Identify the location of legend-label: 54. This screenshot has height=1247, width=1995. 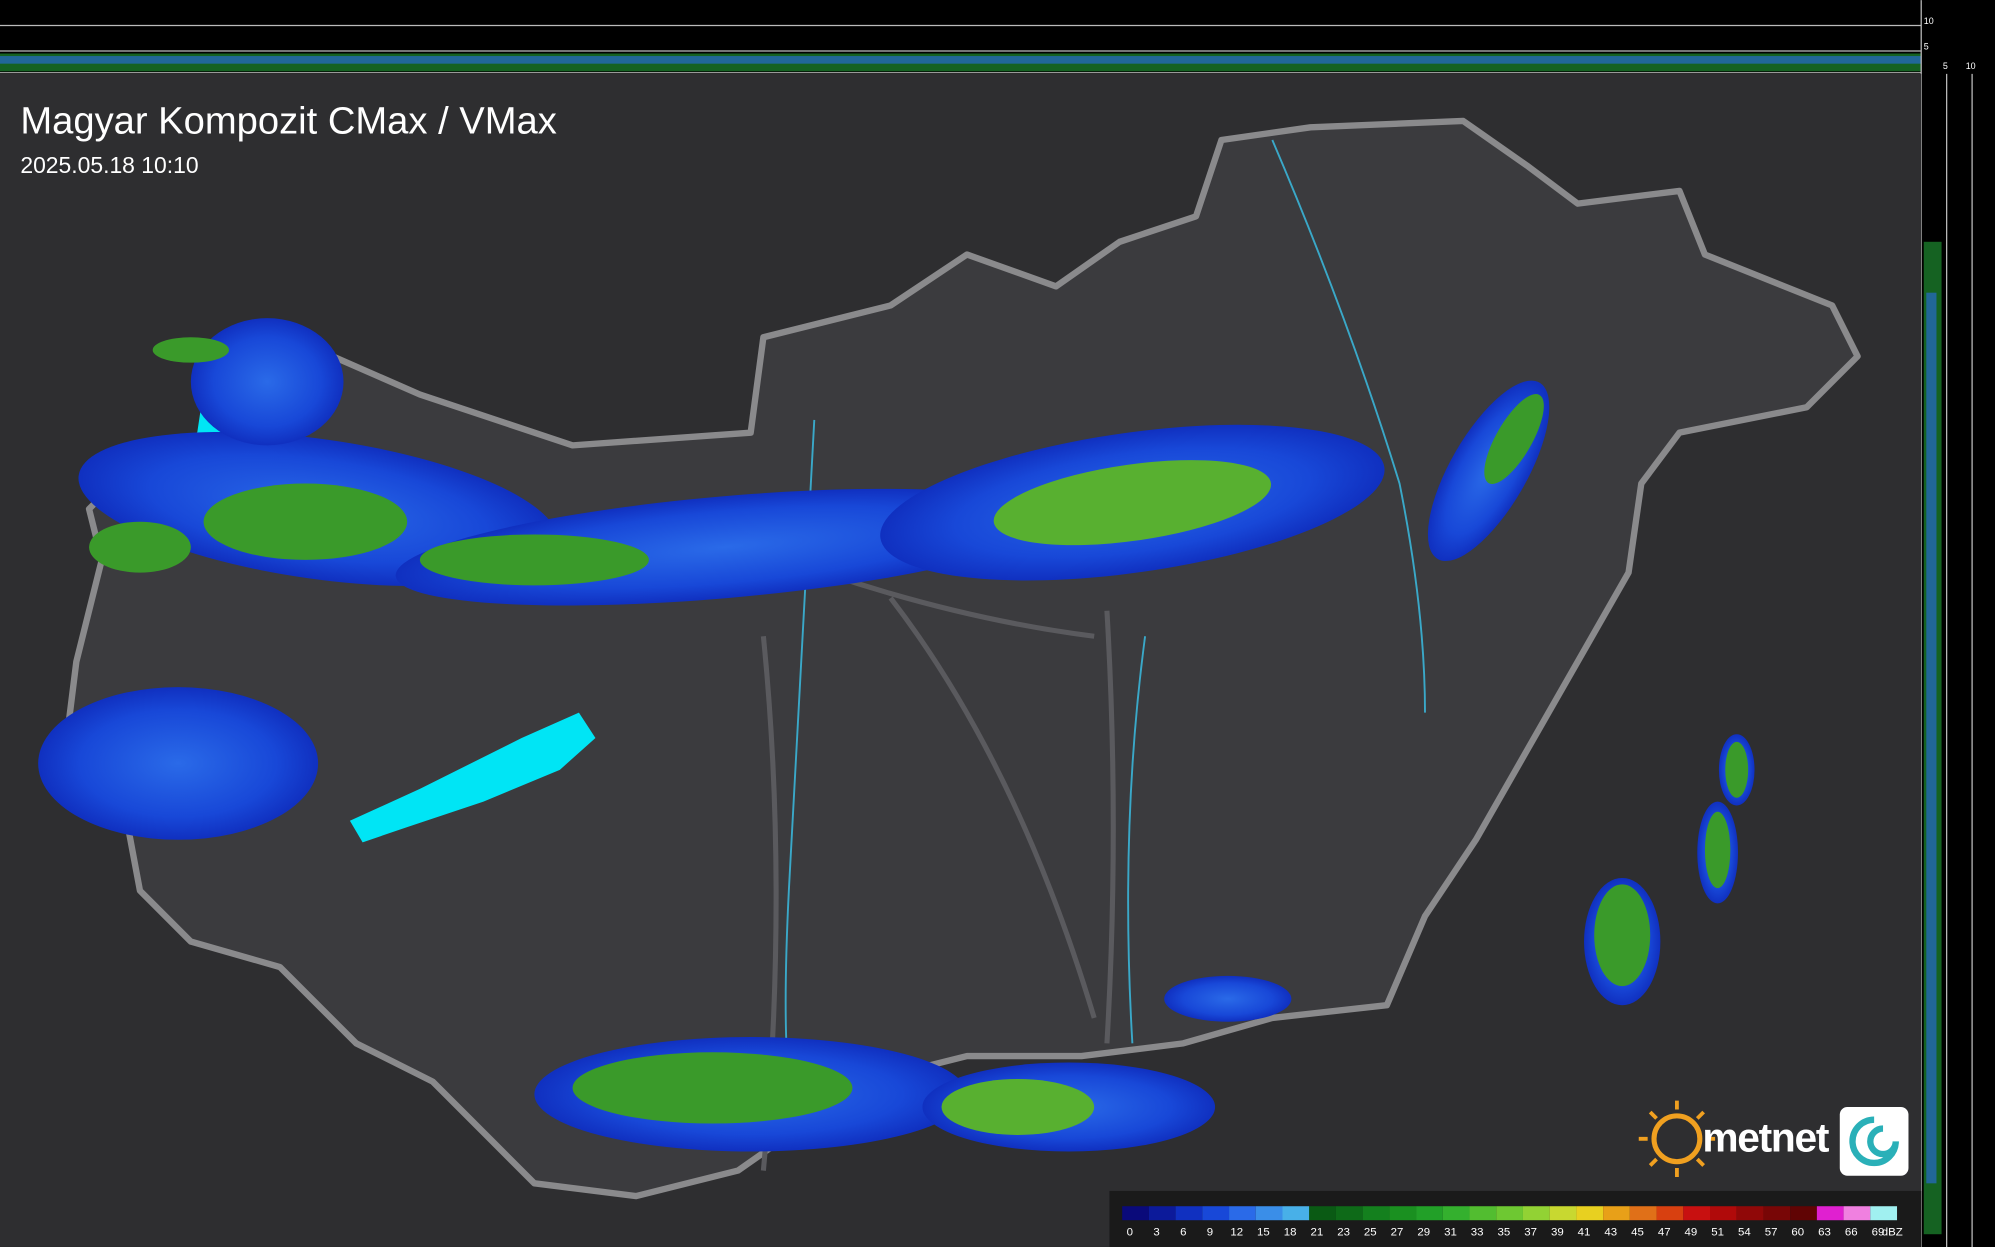
(1744, 1232).